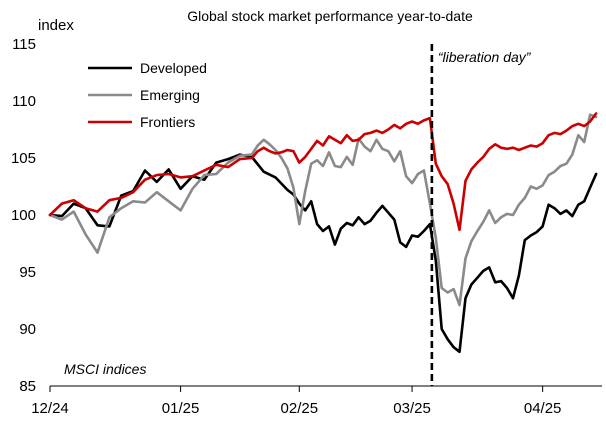 This screenshot has width=606, height=440. What do you see at coordinates (173, 68) in the screenshot?
I see `legend-label-developed: Developed` at bounding box center [173, 68].